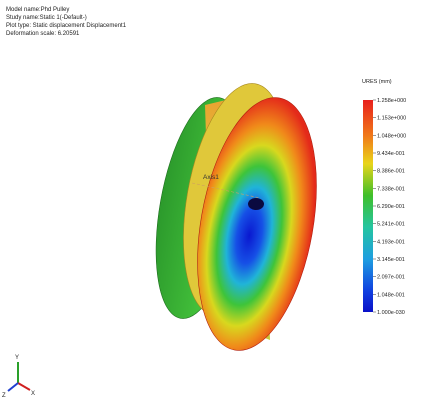 This screenshot has width=439, height=402. What do you see at coordinates (391, 225) in the screenshot?
I see `legend-label: 5.241e-001` at bounding box center [391, 225].